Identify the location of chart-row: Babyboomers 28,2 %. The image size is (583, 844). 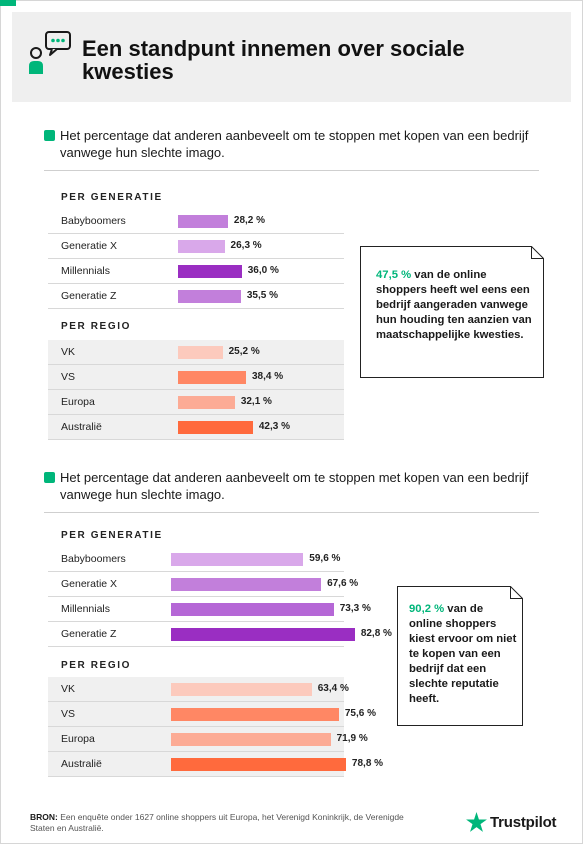
(196, 221).